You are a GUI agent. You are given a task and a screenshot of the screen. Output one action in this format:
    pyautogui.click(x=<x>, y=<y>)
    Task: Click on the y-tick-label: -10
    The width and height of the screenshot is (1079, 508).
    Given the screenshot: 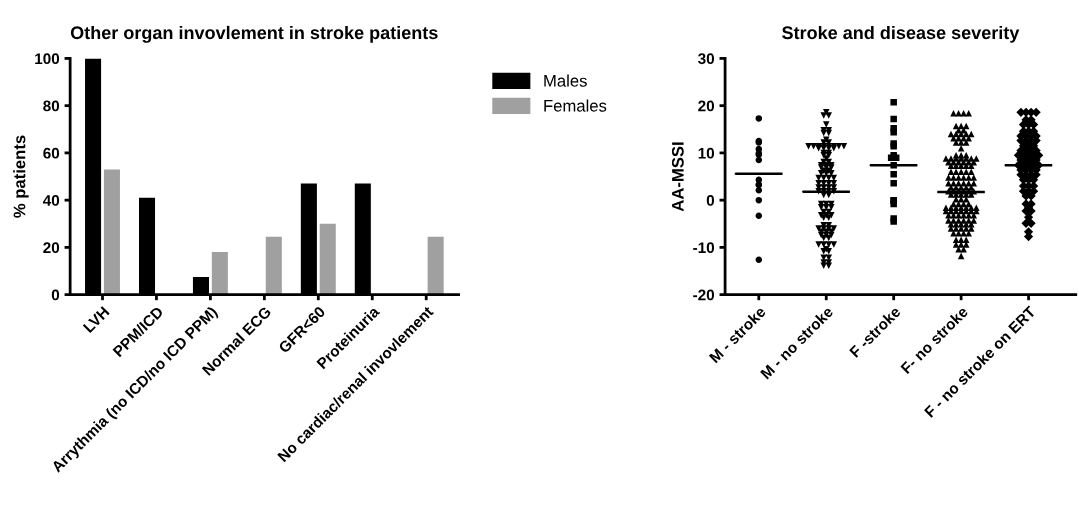 What is the action you would take?
    pyautogui.click(x=704, y=248)
    